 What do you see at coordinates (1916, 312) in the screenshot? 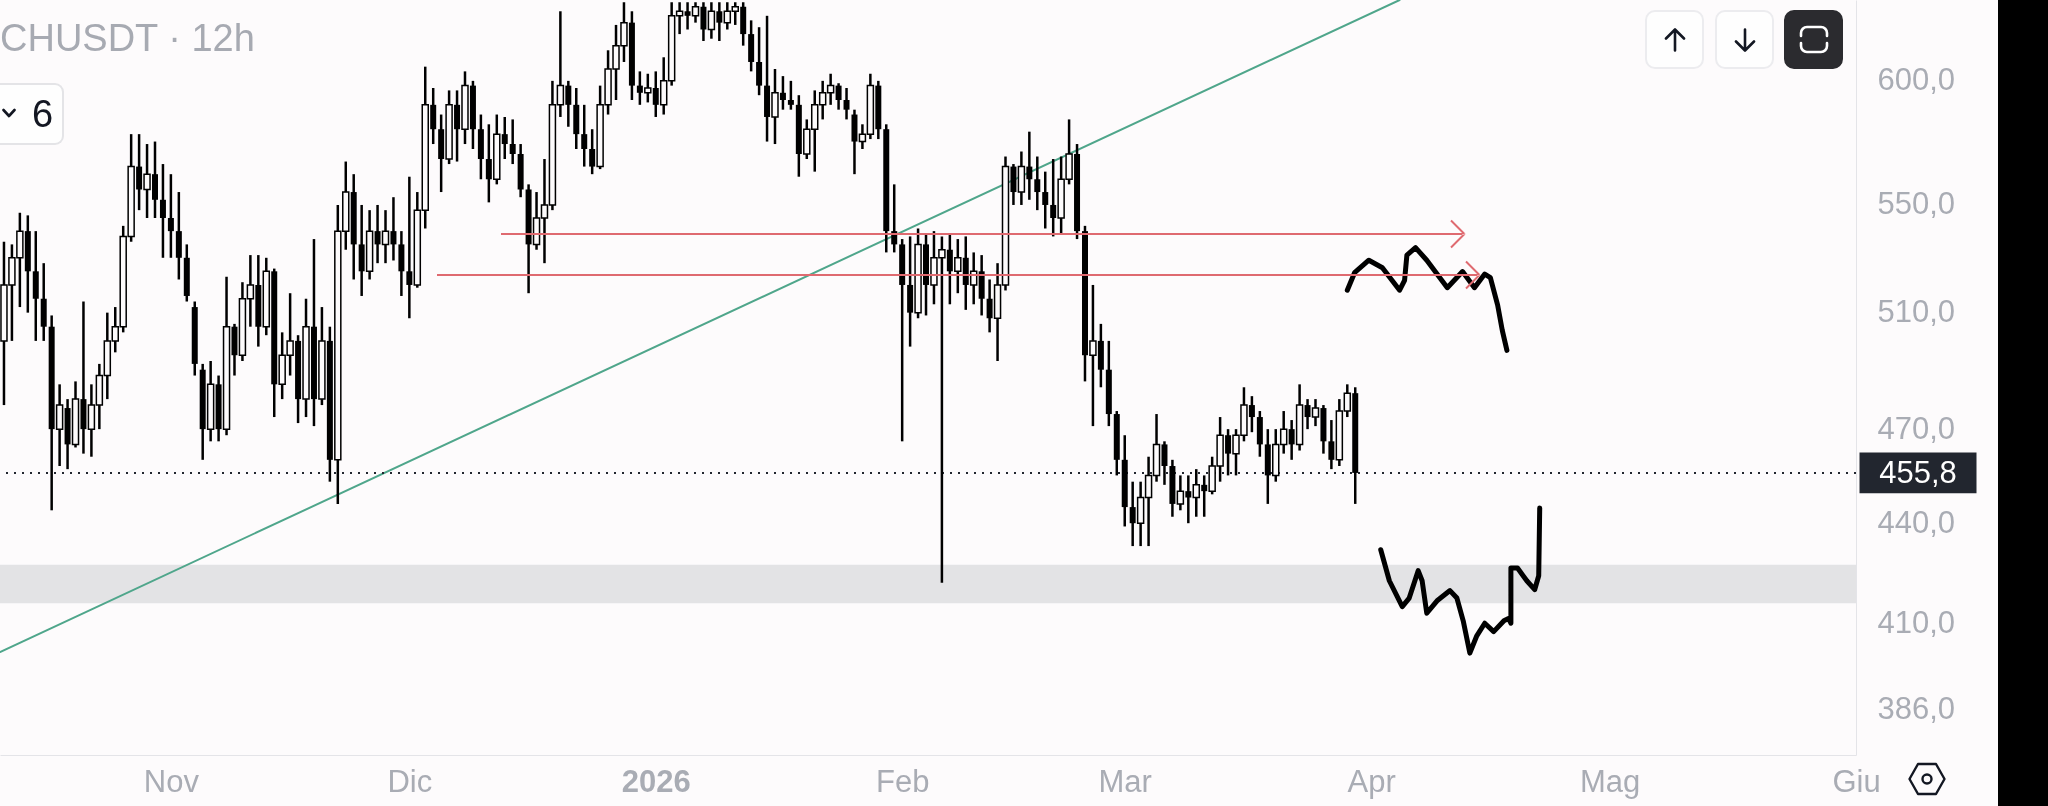
I see `y-tick-label: 510,0` at bounding box center [1916, 312].